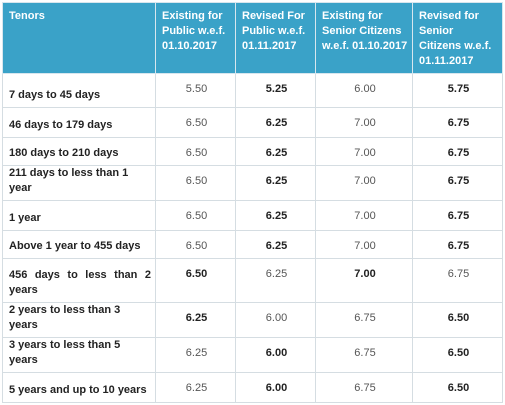 The height and width of the screenshot is (405, 505). I want to click on tenor-cell: 7 days to 45 days, so click(79, 90).